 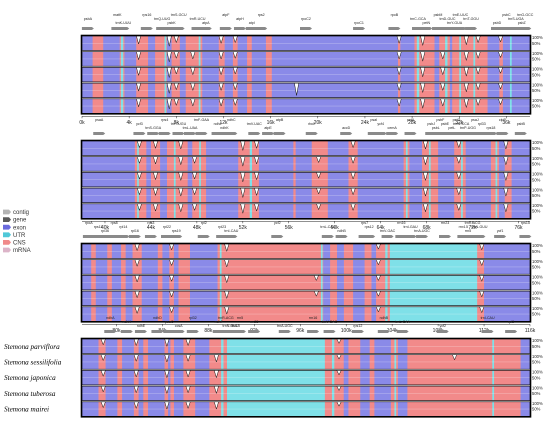 What do you see at coordinates (463, 227) in the screenshot?
I see `gene-label: rrn4.5` at bounding box center [463, 227].